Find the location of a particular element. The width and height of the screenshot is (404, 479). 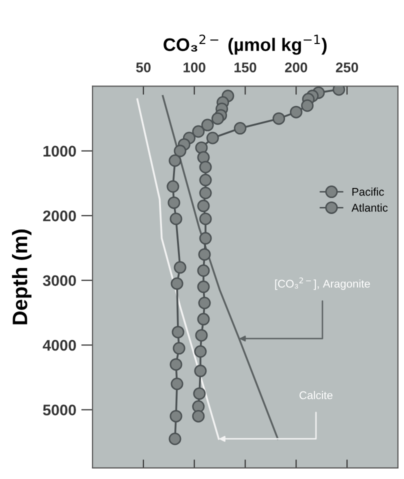

x-tick-label: 50 is located at coordinates (143, 67).